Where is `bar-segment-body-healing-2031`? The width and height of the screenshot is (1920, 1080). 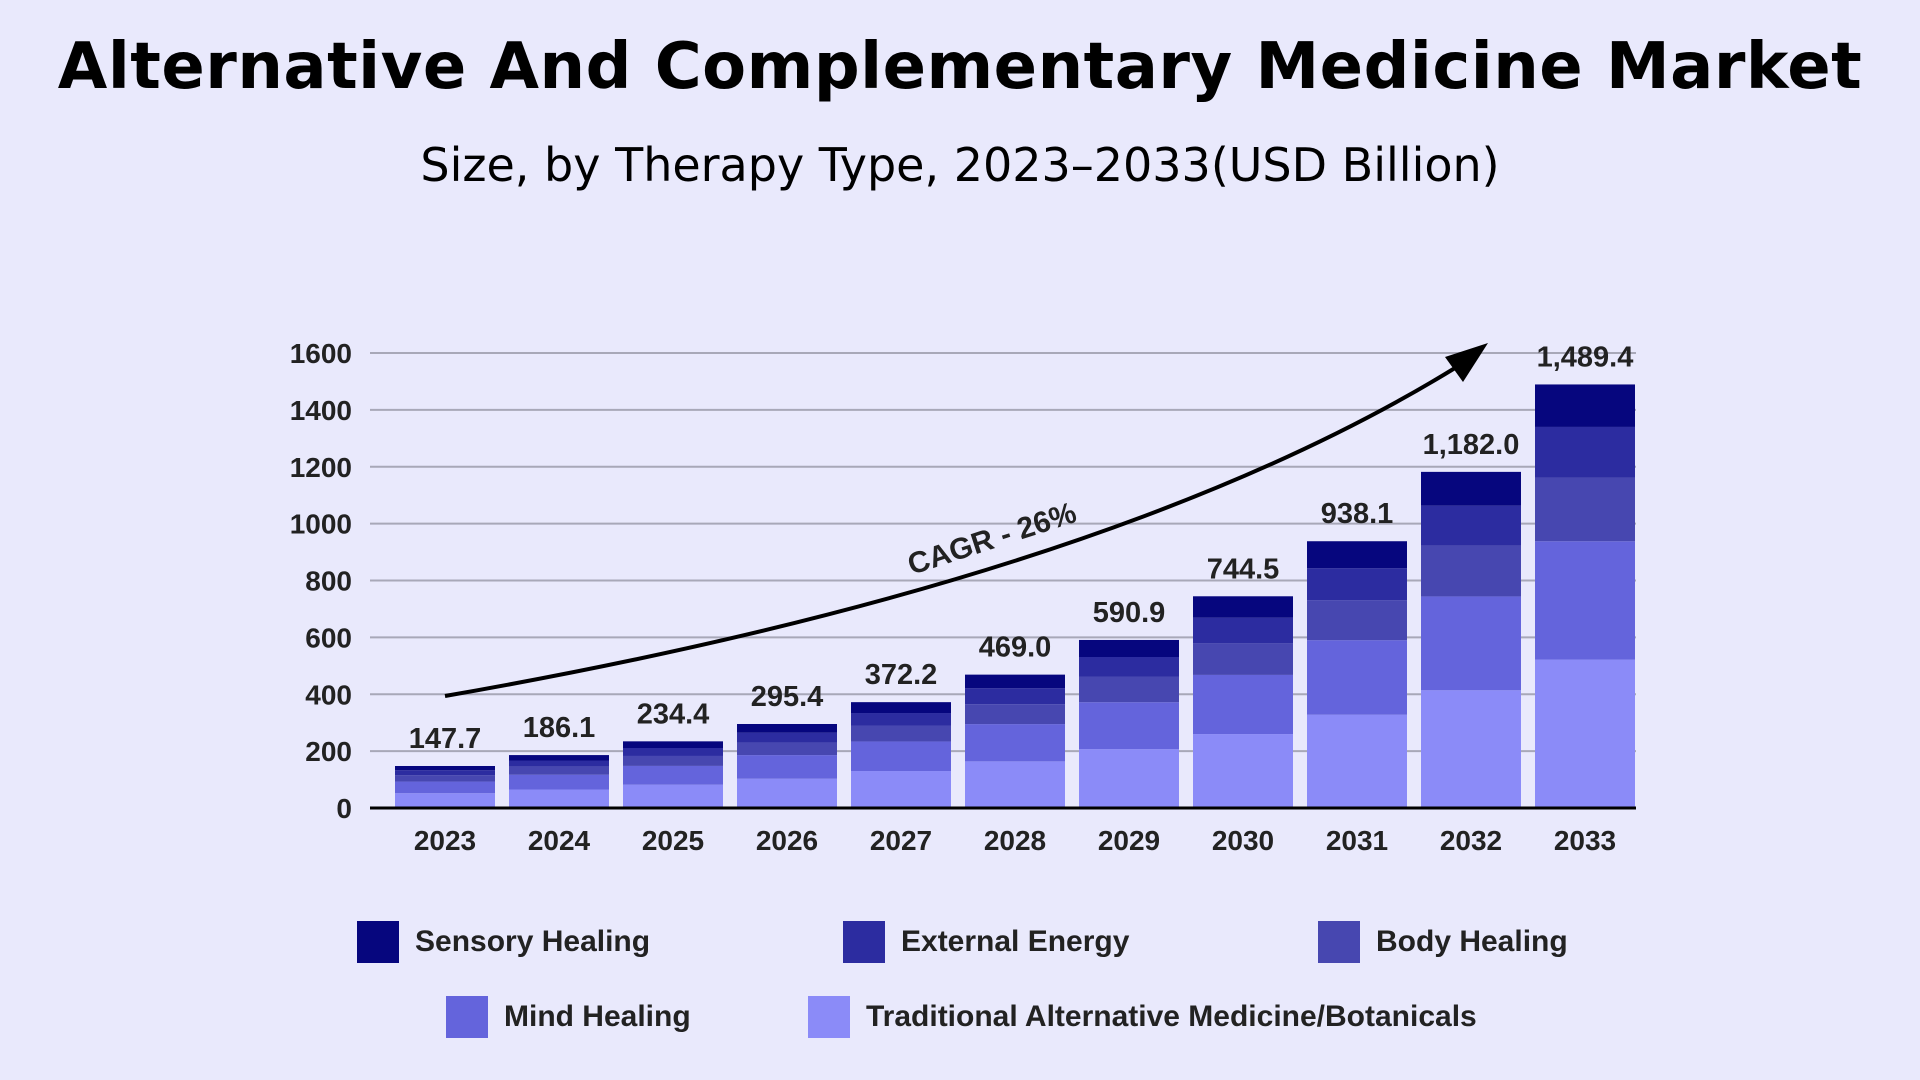
bar-segment-body-healing-2031 is located at coordinates (1357, 620).